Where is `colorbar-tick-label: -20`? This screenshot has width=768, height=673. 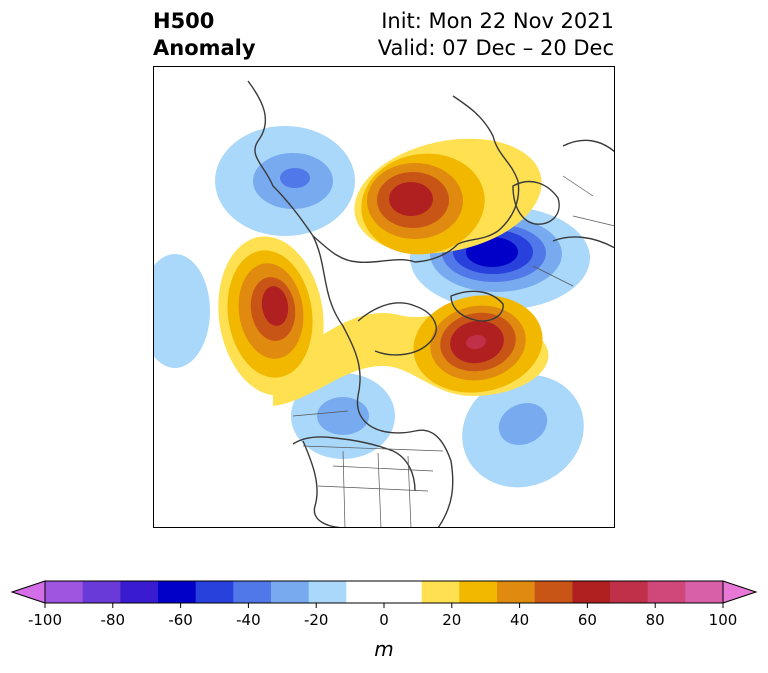 colorbar-tick-label: -20 is located at coordinates (316, 620).